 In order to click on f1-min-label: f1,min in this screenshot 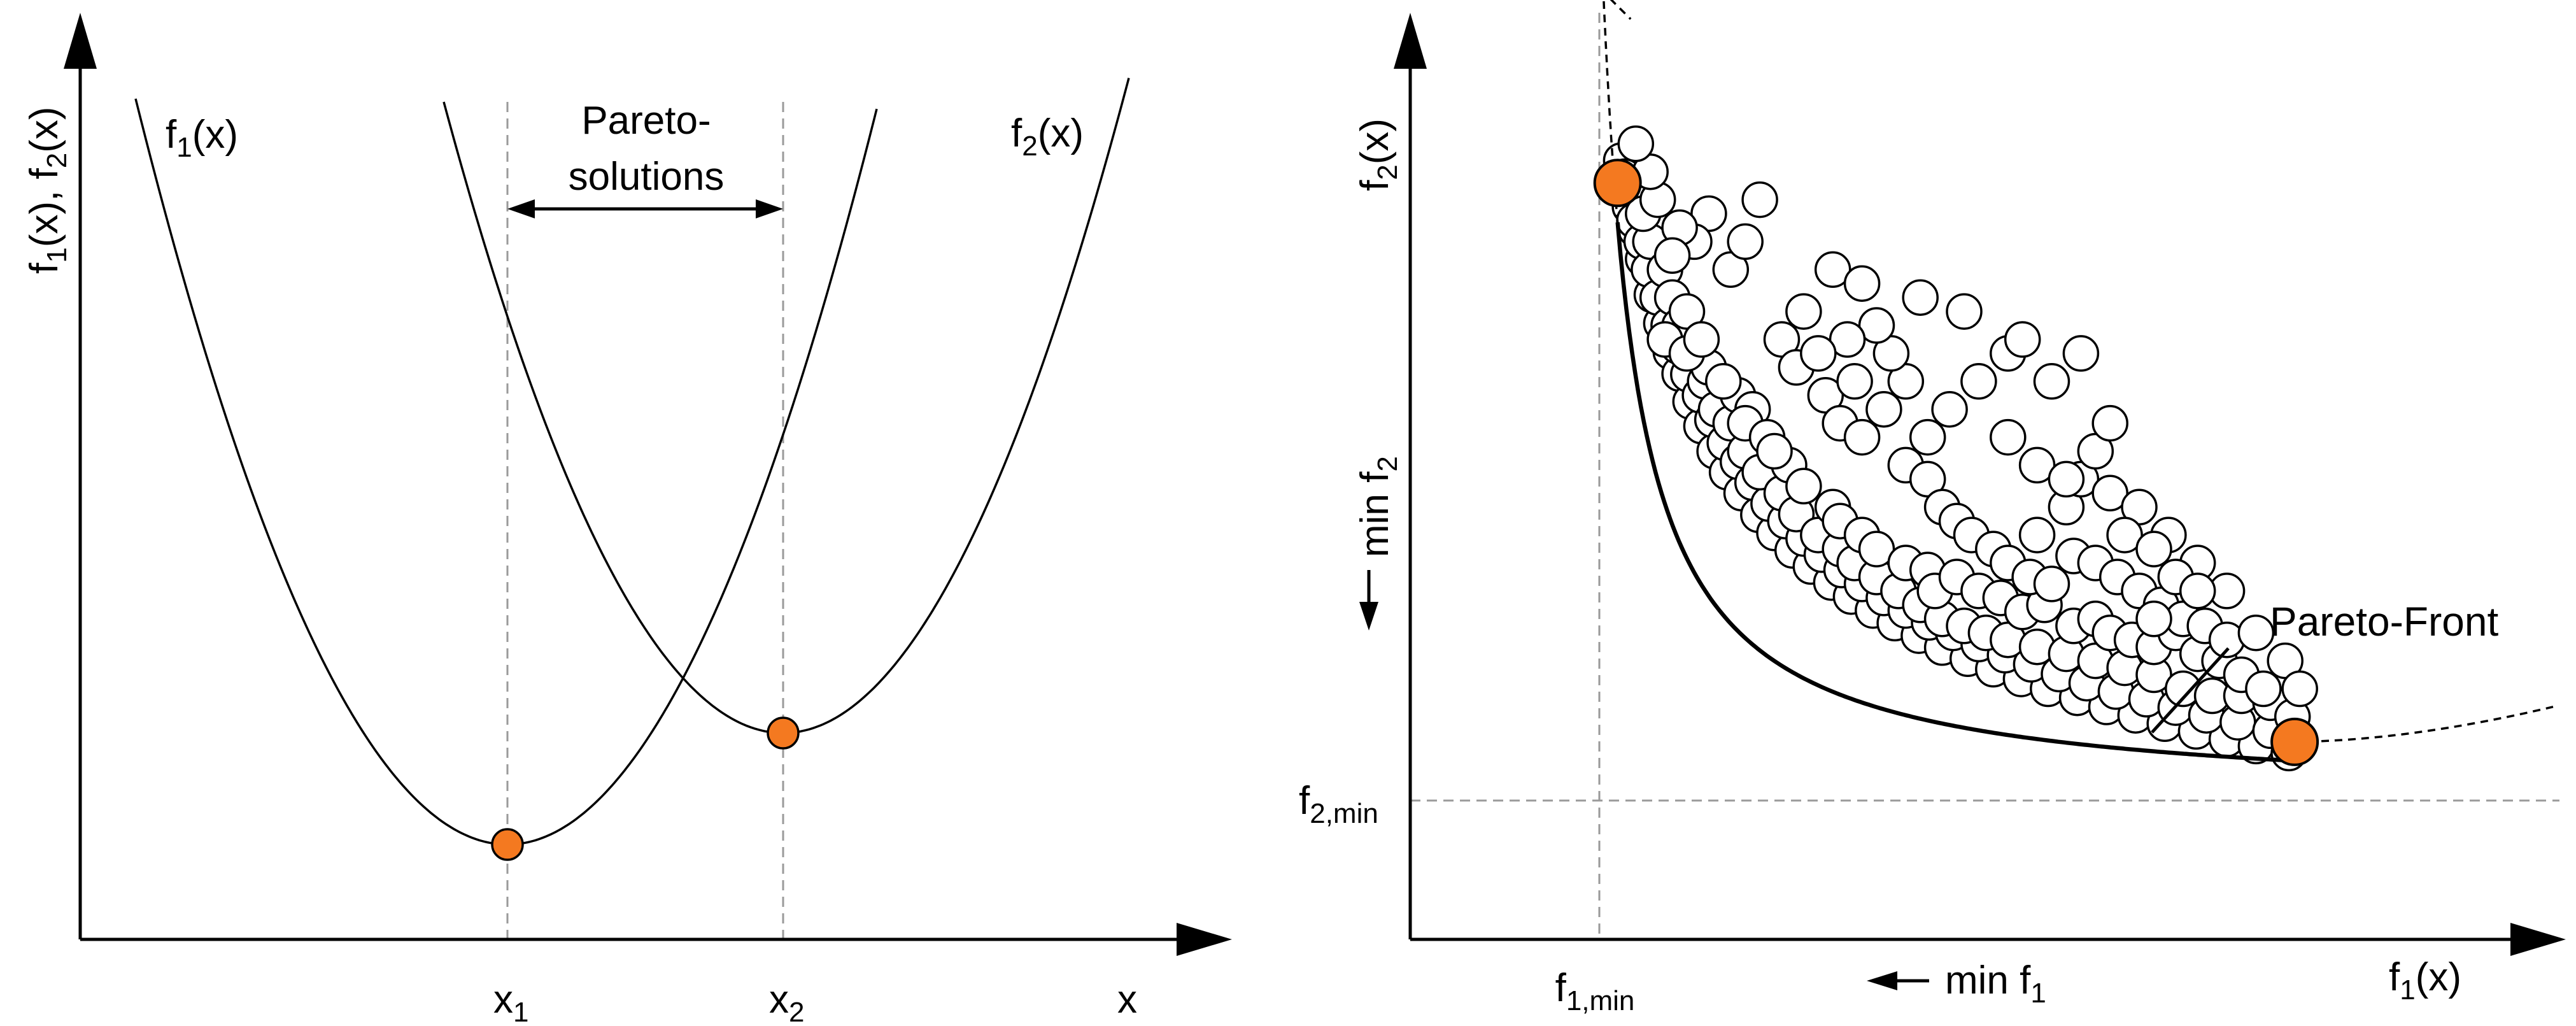, I will do `click(1595, 991)`.